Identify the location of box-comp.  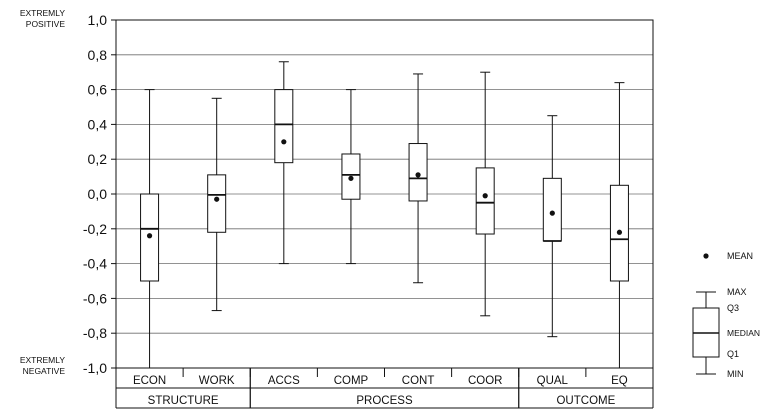
(351, 177).